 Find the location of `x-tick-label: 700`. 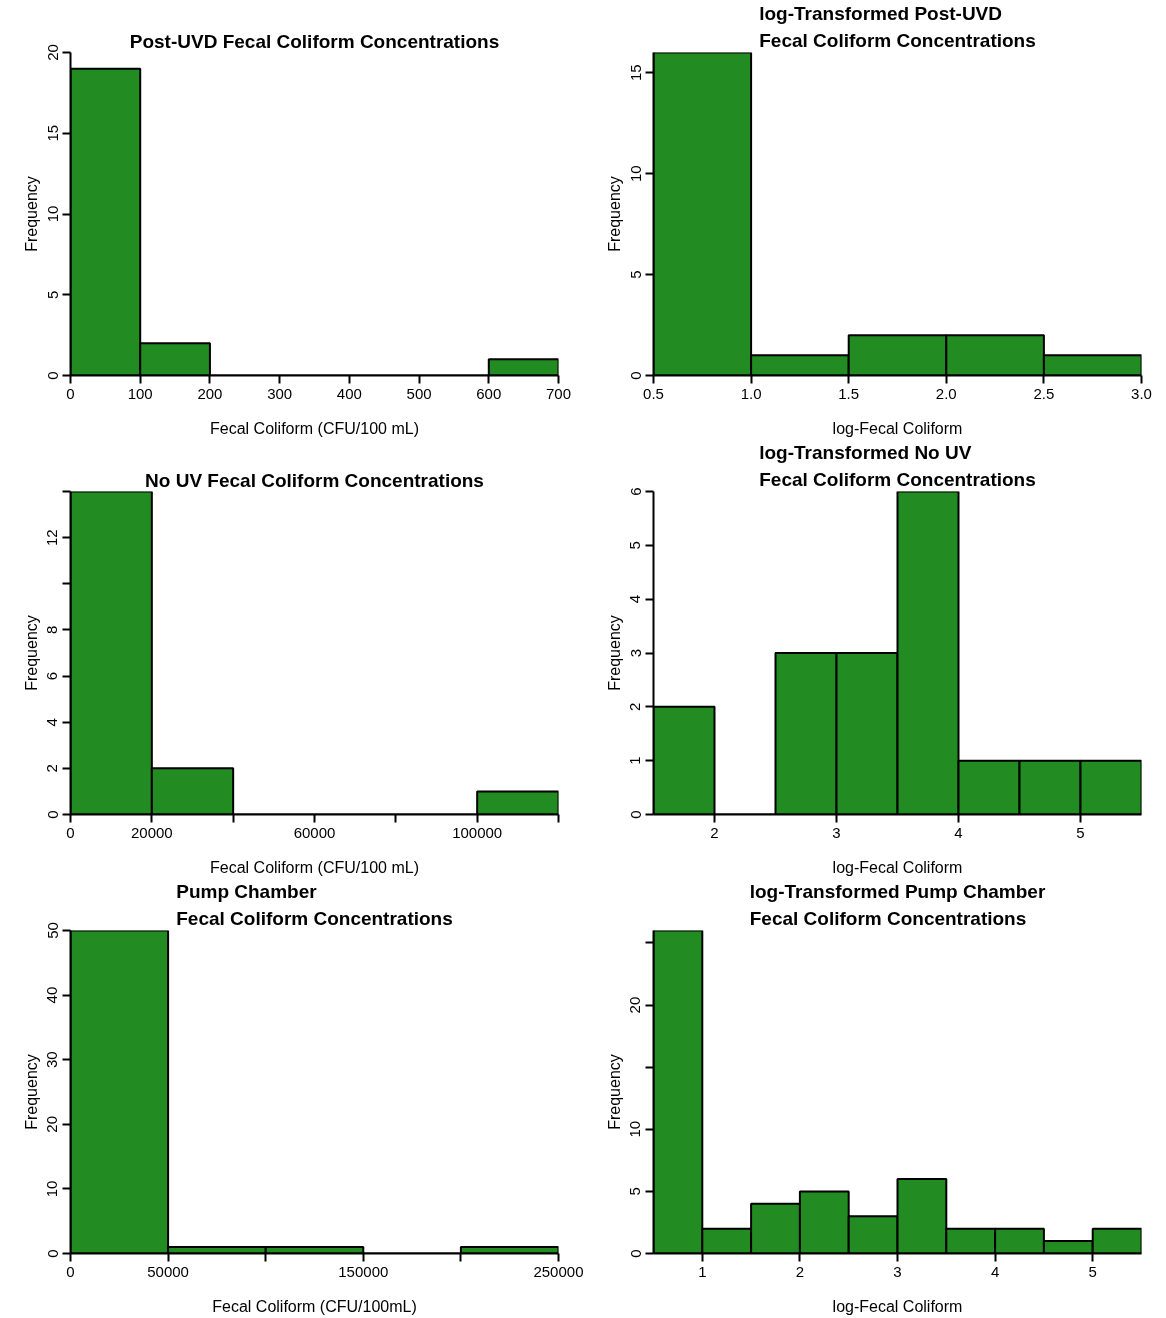

x-tick-label: 700 is located at coordinates (558, 393).